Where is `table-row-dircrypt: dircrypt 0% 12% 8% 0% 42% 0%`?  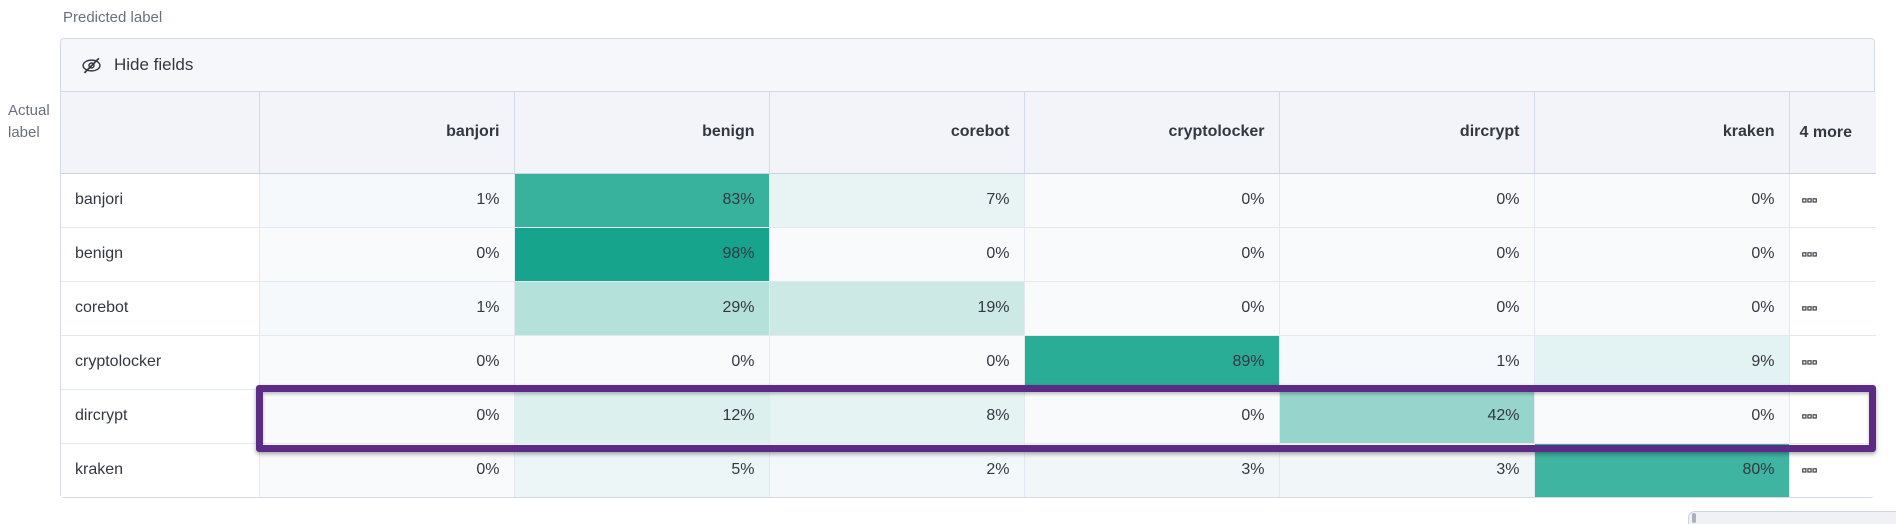
table-row-dircrypt: dircrypt 0% 12% 8% 0% 42% 0% is located at coordinates (968, 415).